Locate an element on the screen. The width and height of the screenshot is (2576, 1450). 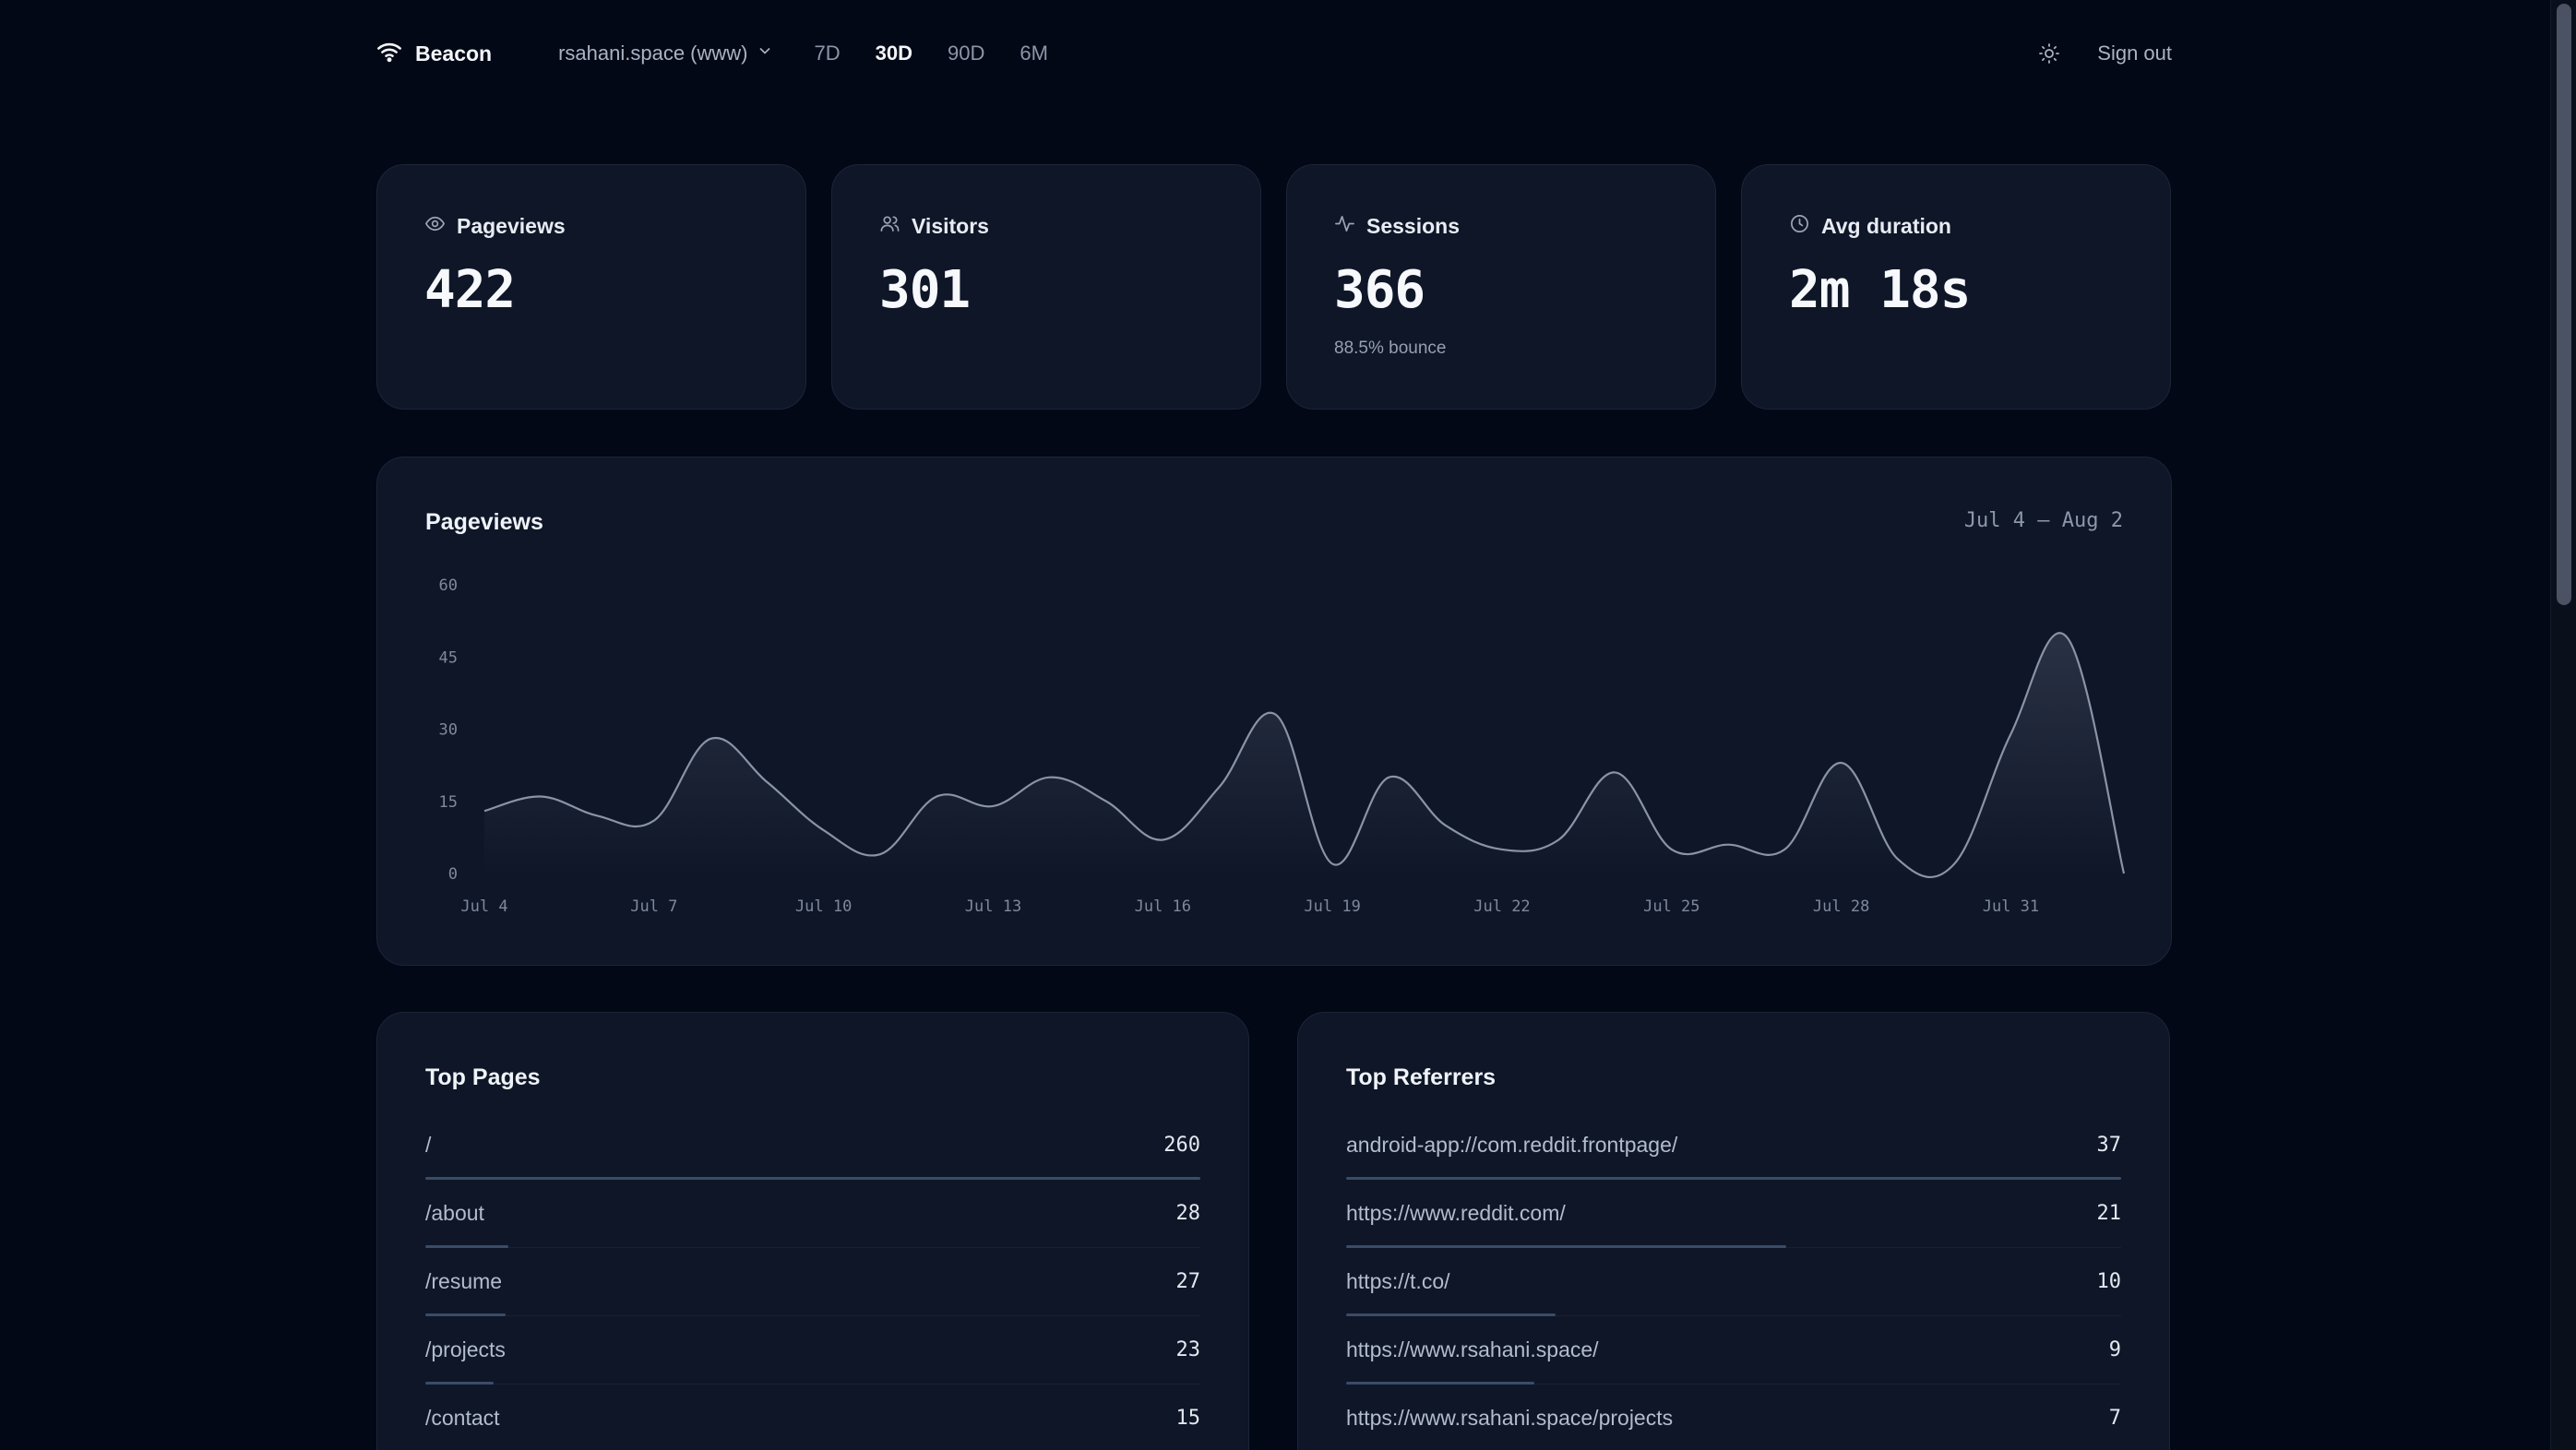
list-item: /contact 15 is located at coordinates (812, 1417).